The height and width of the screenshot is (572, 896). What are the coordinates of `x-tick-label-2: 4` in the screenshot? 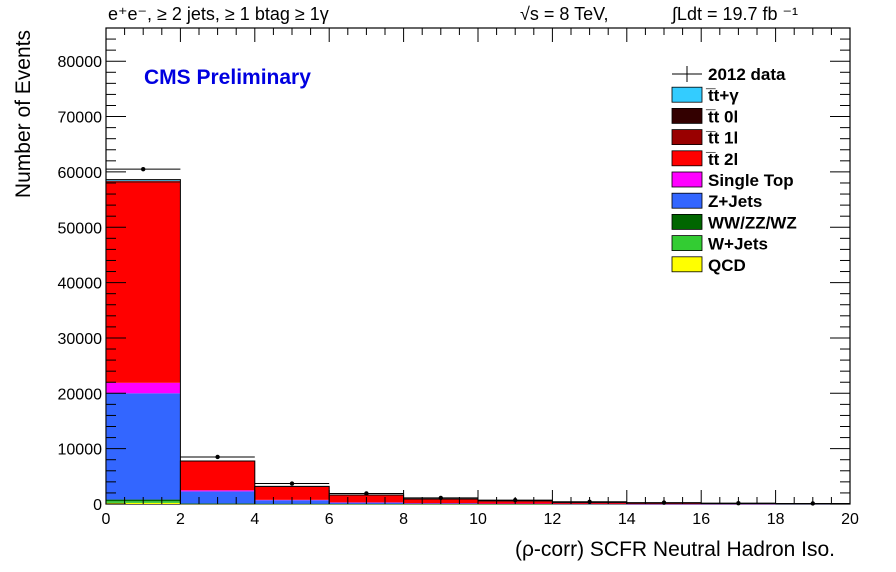 It's located at (254, 519).